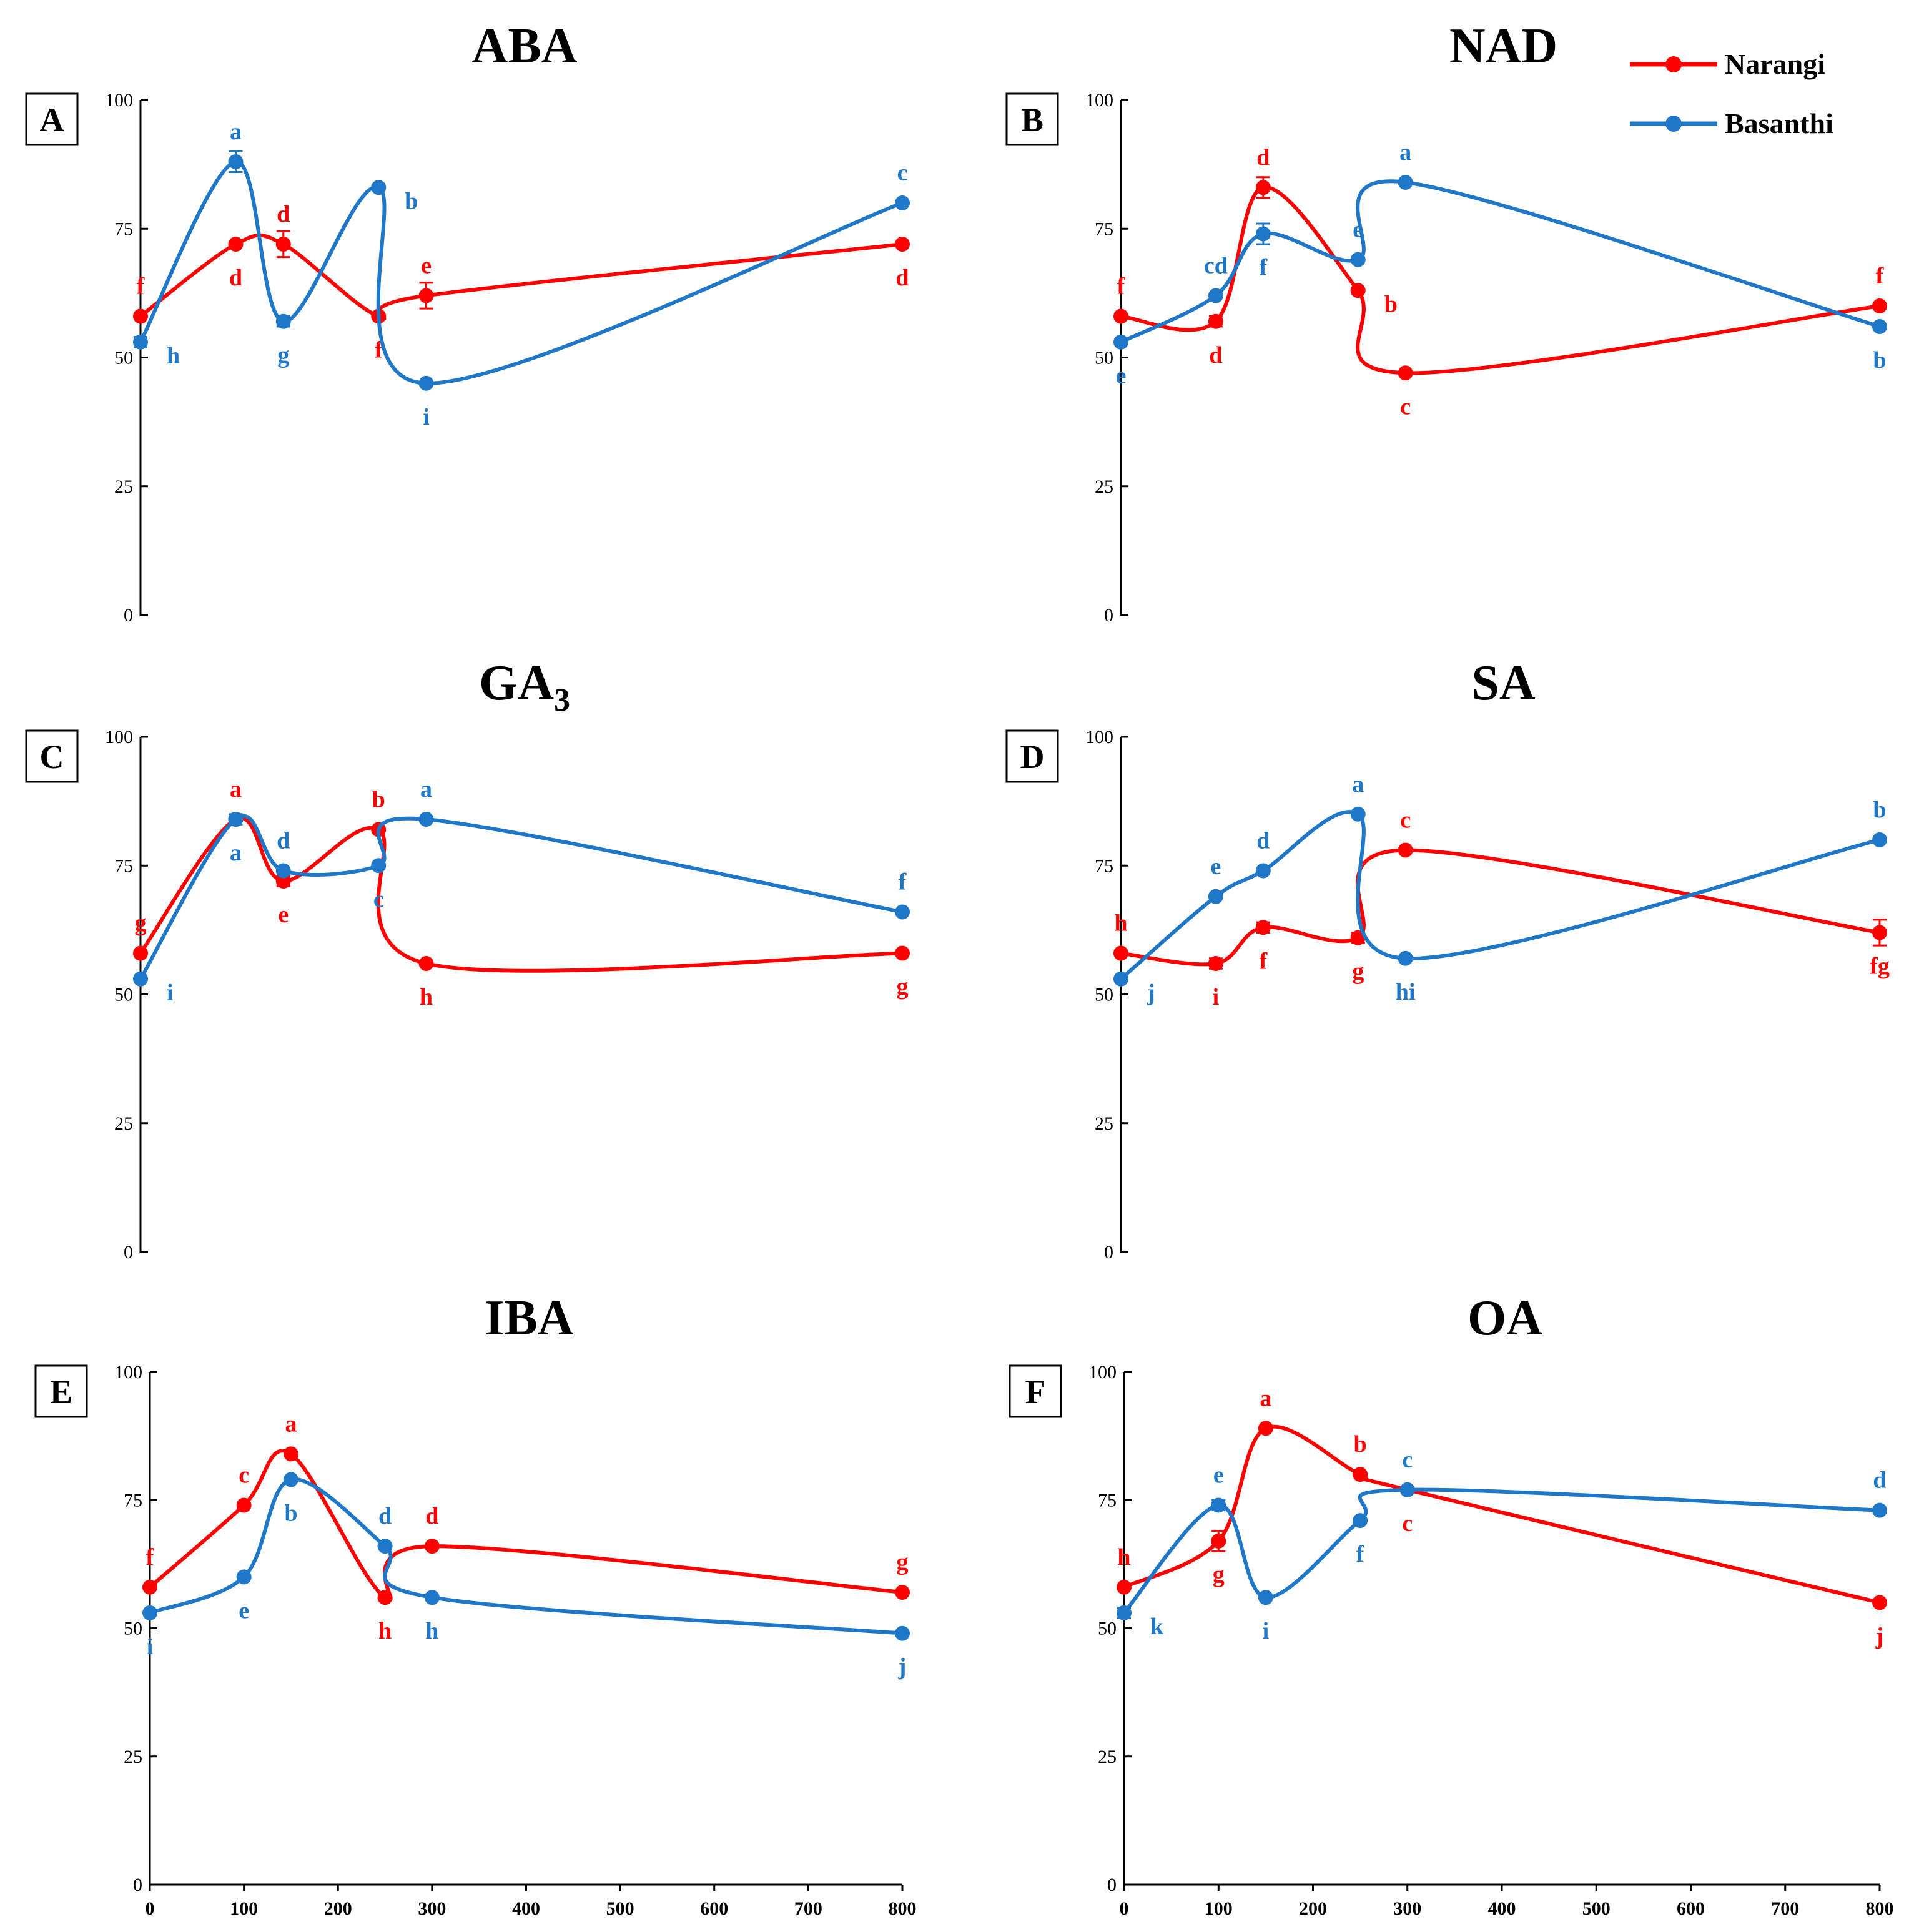 The height and width of the screenshot is (1932, 1924). What do you see at coordinates (525, 46) in the screenshot?
I see `chart-title: ABA` at bounding box center [525, 46].